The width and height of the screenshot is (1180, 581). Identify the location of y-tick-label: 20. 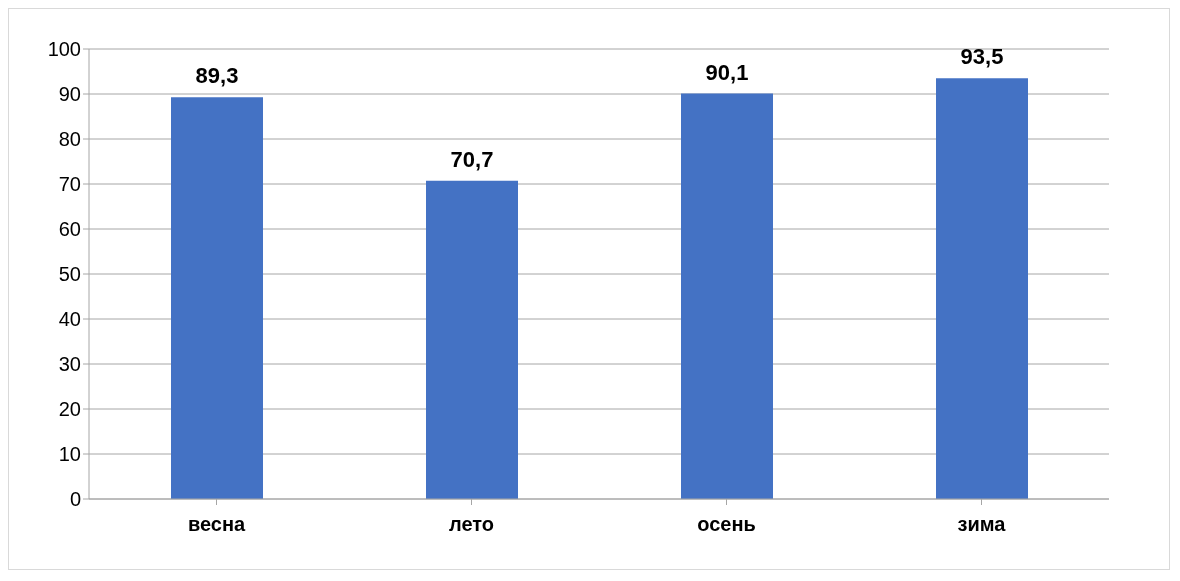
(69, 409).